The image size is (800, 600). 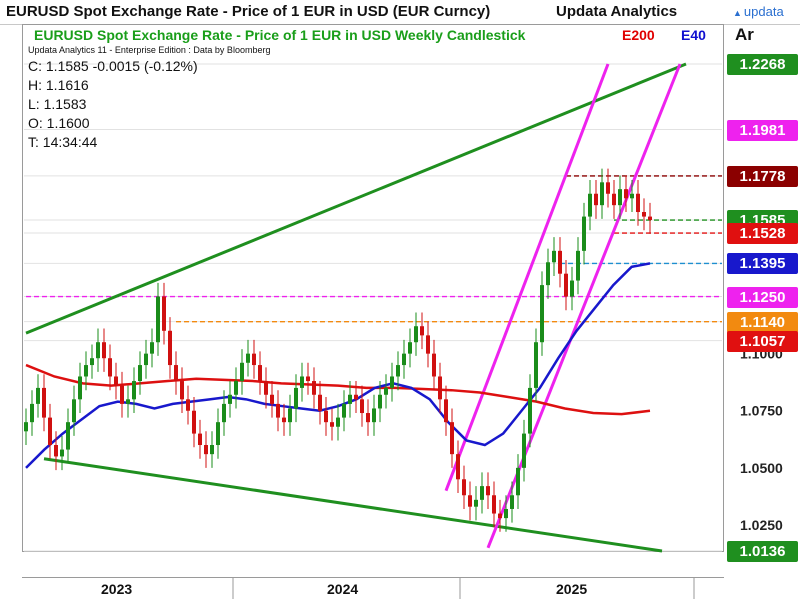 I want to click on updata-logo: ▲ updata, so click(x=758, y=11).